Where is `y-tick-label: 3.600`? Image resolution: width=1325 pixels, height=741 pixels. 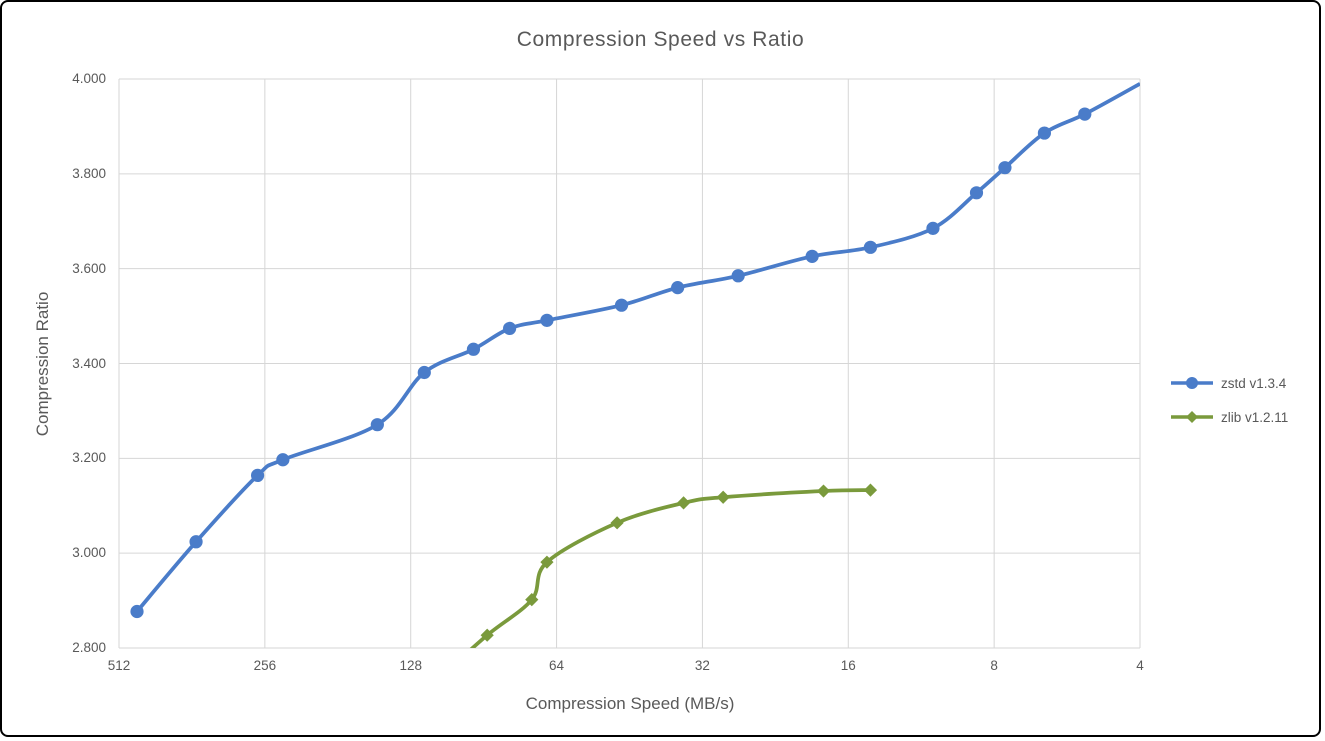
y-tick-label: 3.600 is located at coordinates (89, 268).